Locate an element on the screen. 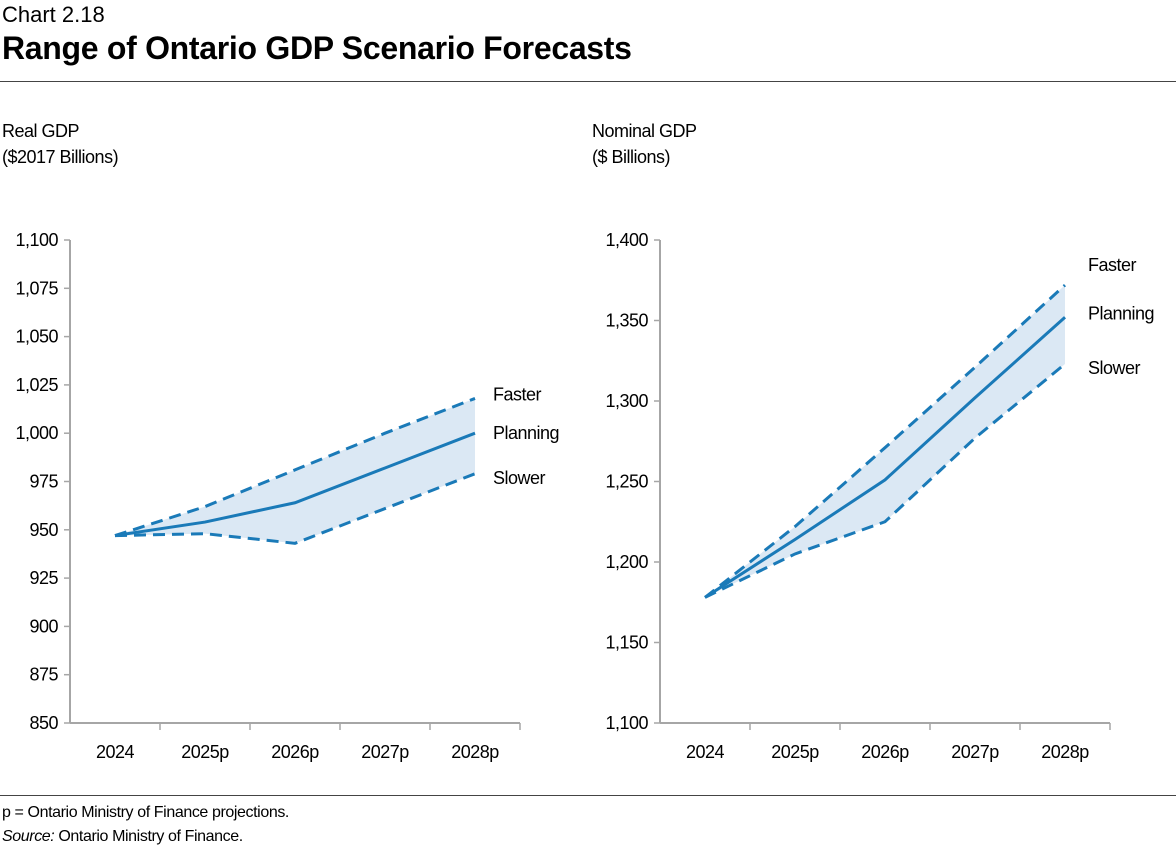 The height and width of the screenshot is (856, 1176). right-y-tick-label: 1,100 is located at coordinates (626, 723).